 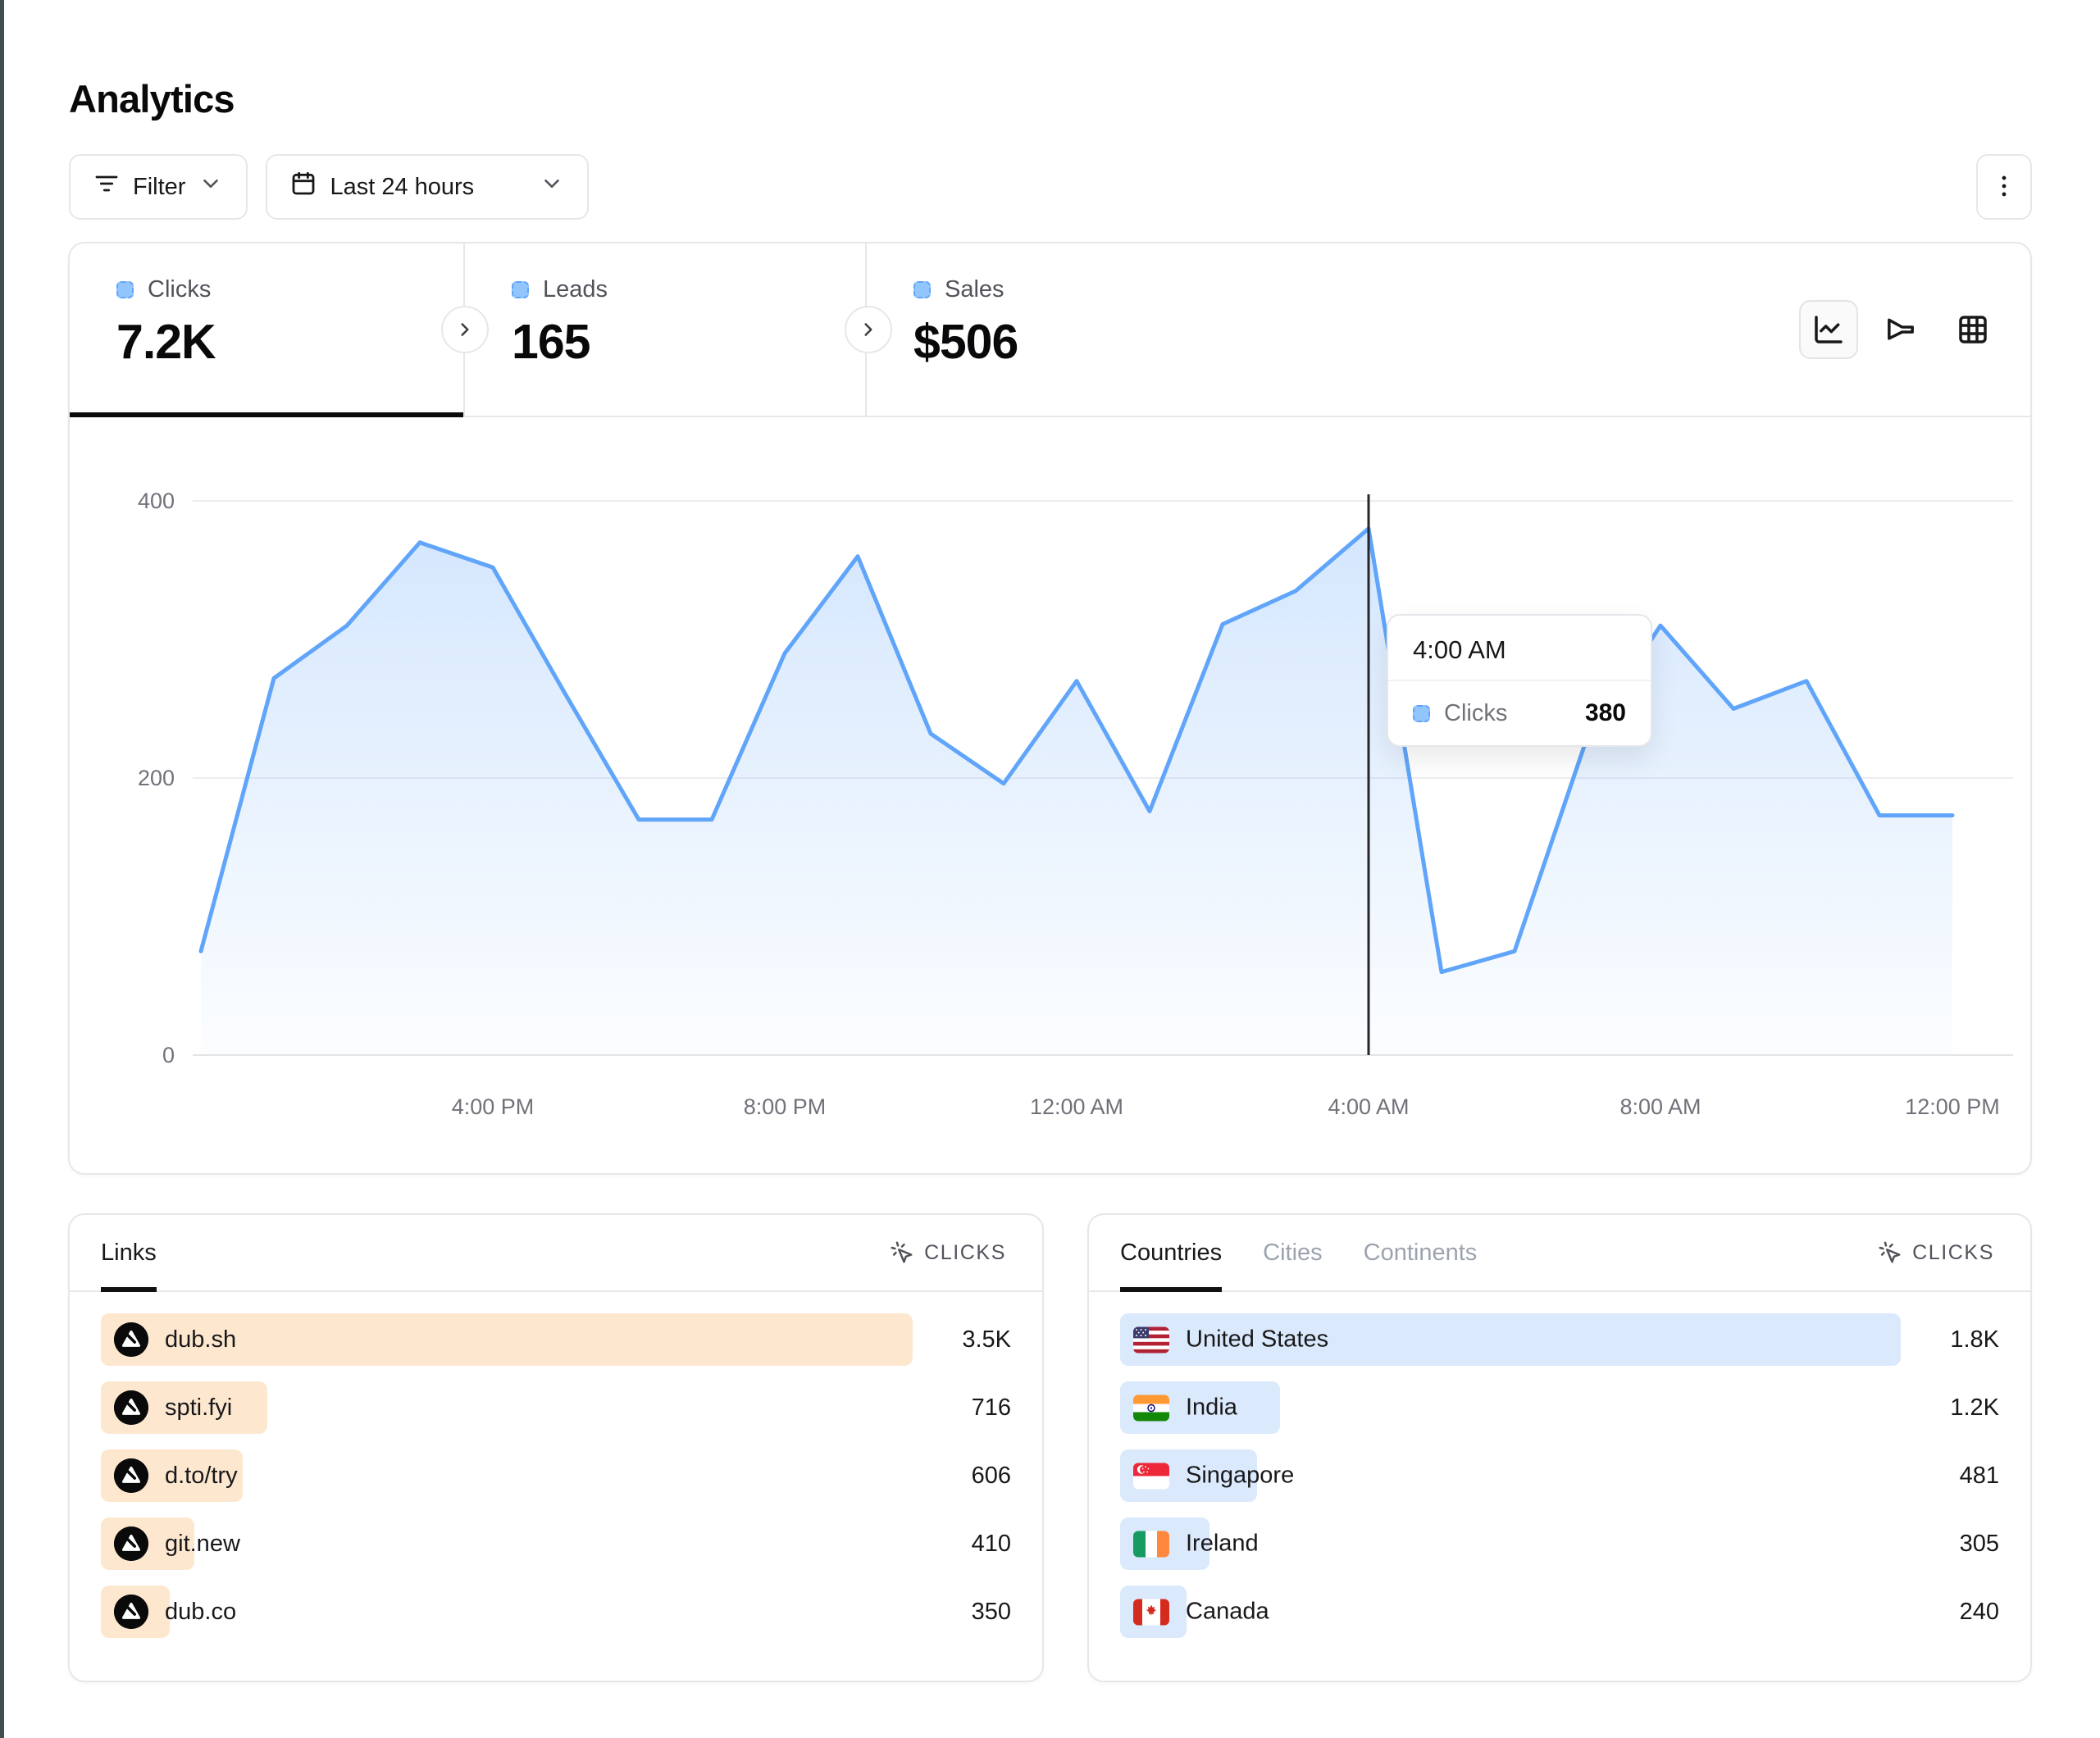 What do you see at coordinates (1519, 648) in the screenshot?
I see `tooltip-time: 4:00 AM` at bounding box center [1519, 648].